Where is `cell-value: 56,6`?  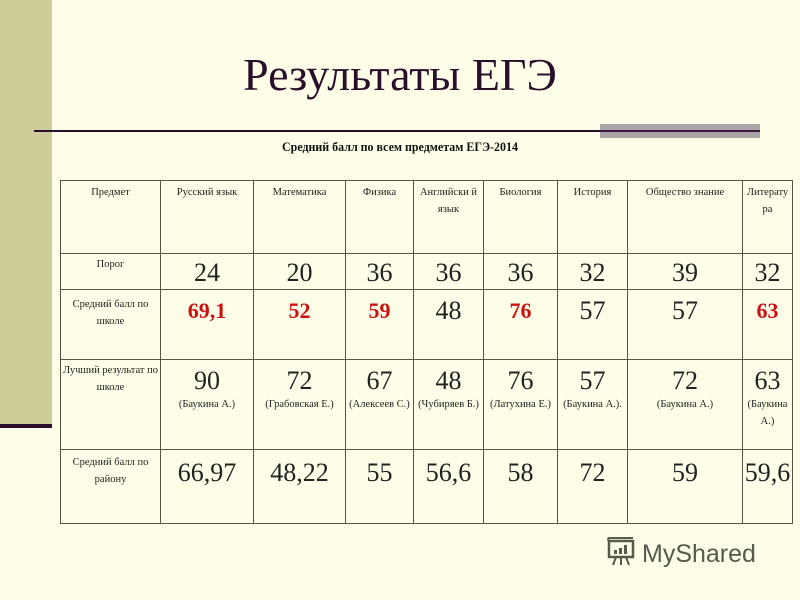 cell-value: 56,6 is located at coordinates (448, 472).